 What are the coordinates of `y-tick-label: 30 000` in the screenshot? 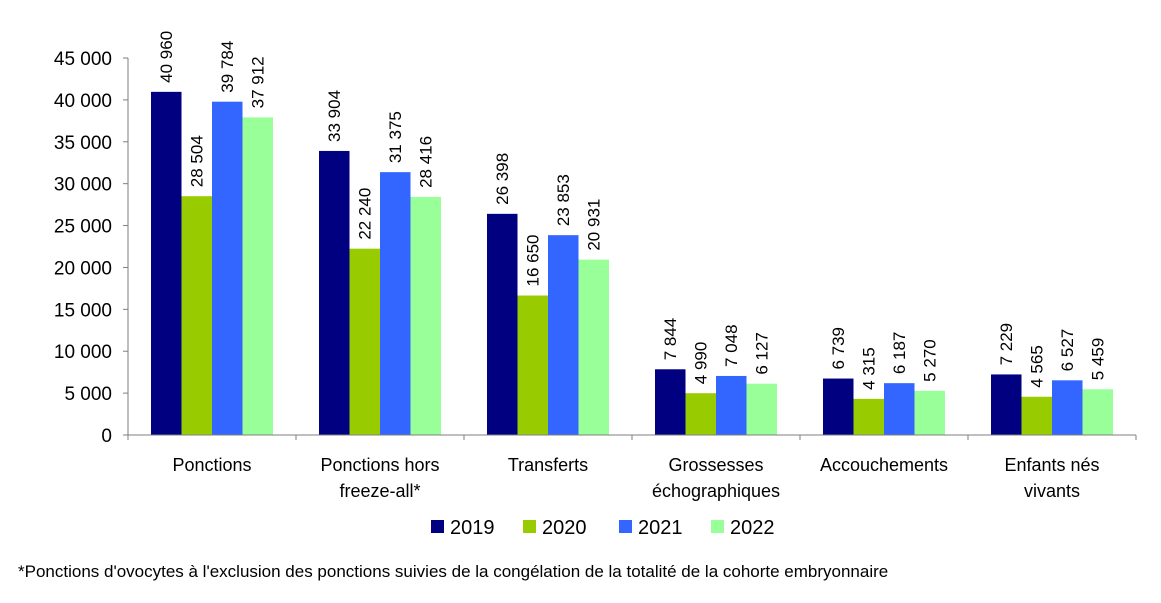 It's located at (83, 185).